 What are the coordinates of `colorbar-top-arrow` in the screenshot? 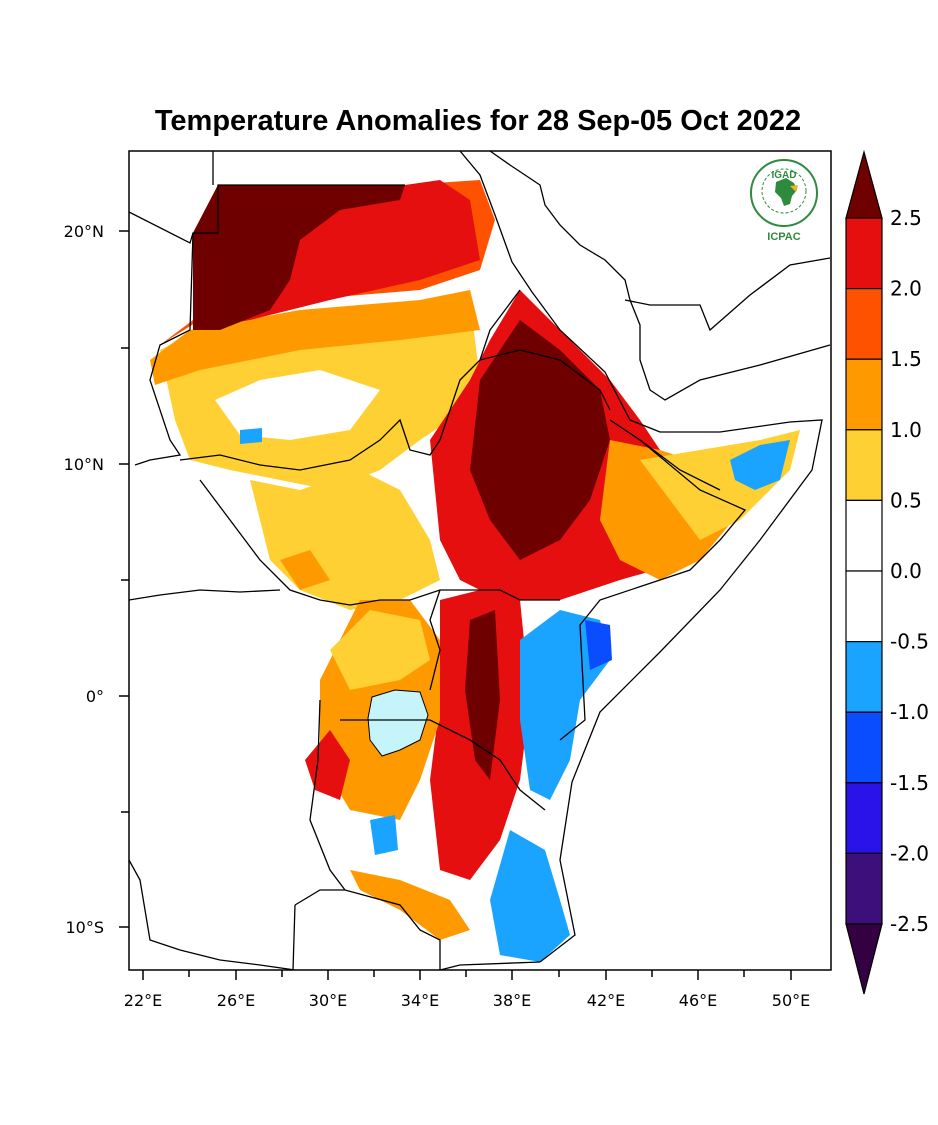 It's located at (864, 184).